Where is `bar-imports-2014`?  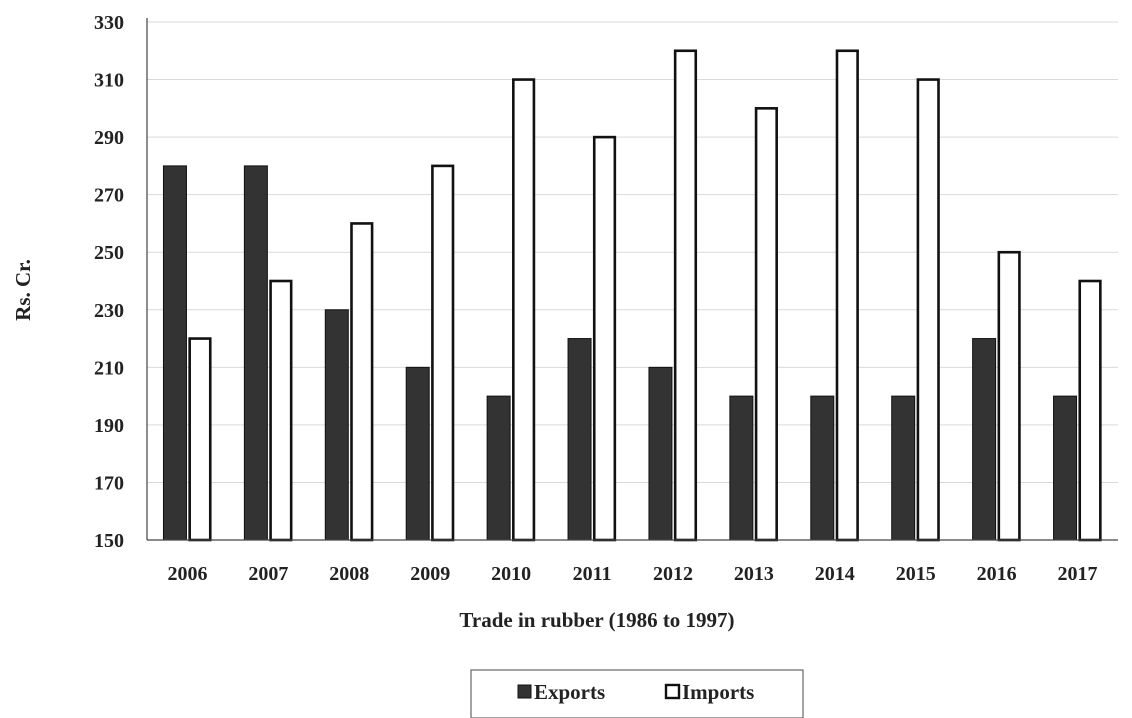 bar-imports-2014 is located at coordinates (847, 295).